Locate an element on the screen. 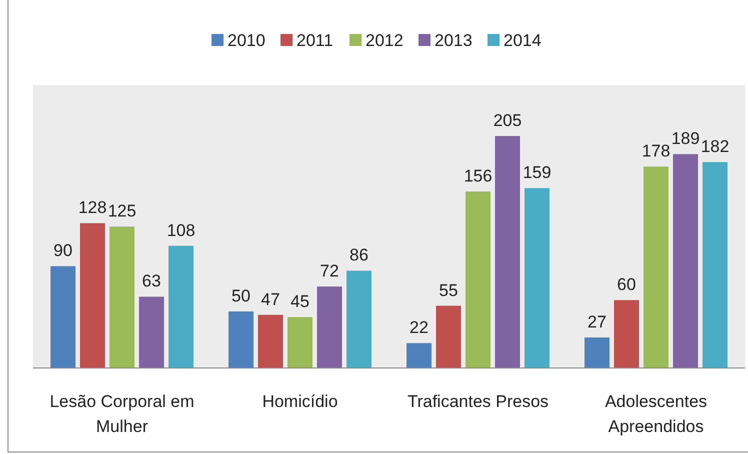 This screenshot has width=748, height=454. data-label: 50 is located at coordinates (241, 296).